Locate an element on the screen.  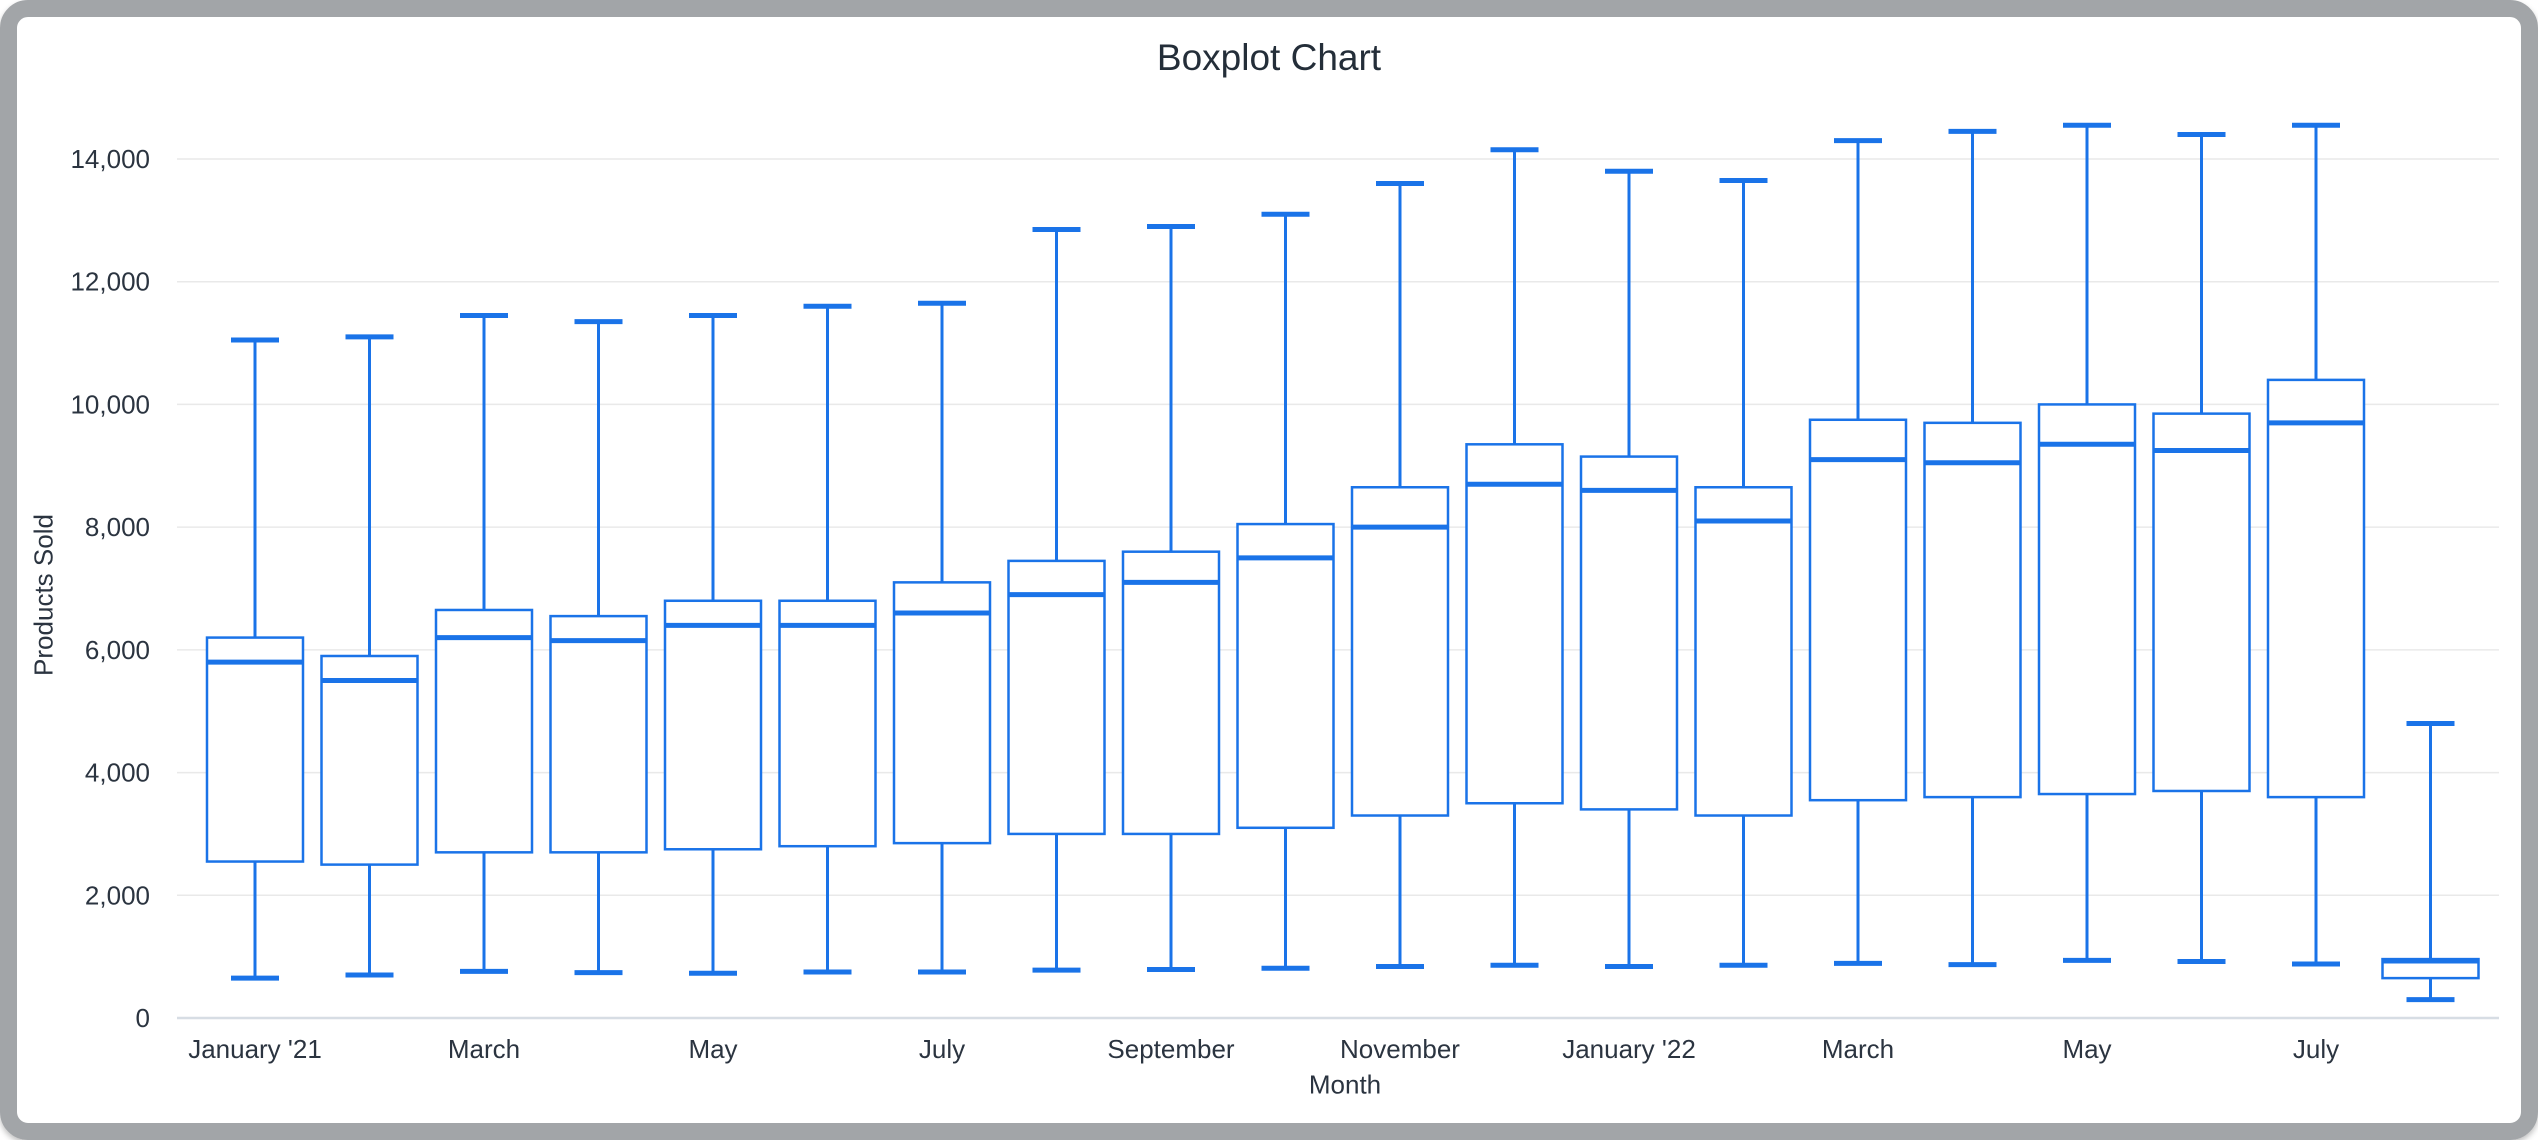
y-tick-label: 12,000 is located at coordinates (110, 282).